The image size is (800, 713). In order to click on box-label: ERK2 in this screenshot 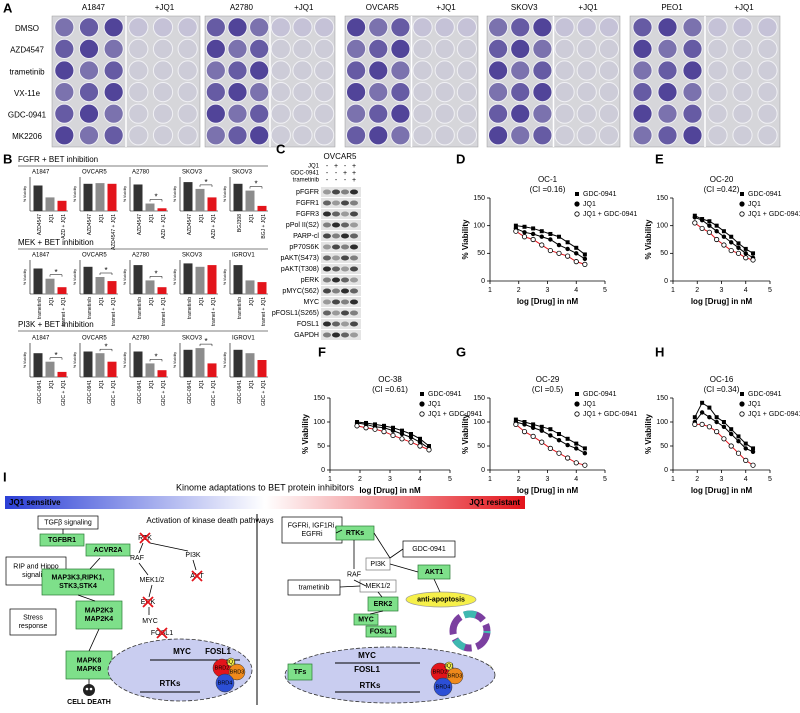, I will do `click(383, 604)`.